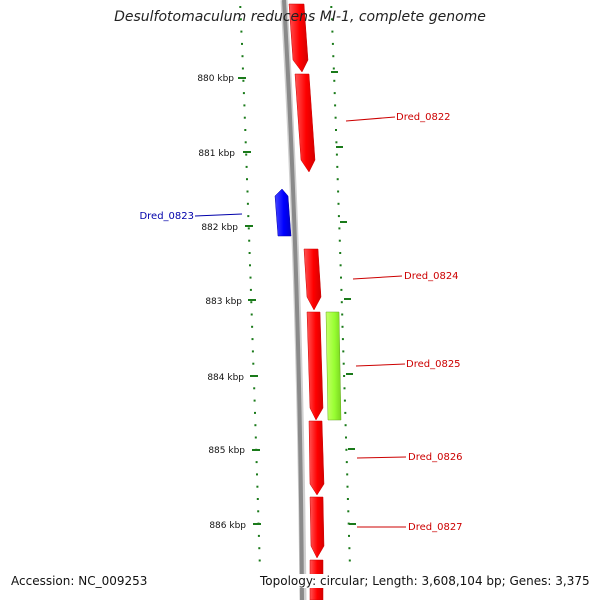 This screenshot has height=600, width=600. What do you see at coordinates (343, 284) in the screenshot?
I see `gc-content-dots-outer` at bounding box center [343, 284].